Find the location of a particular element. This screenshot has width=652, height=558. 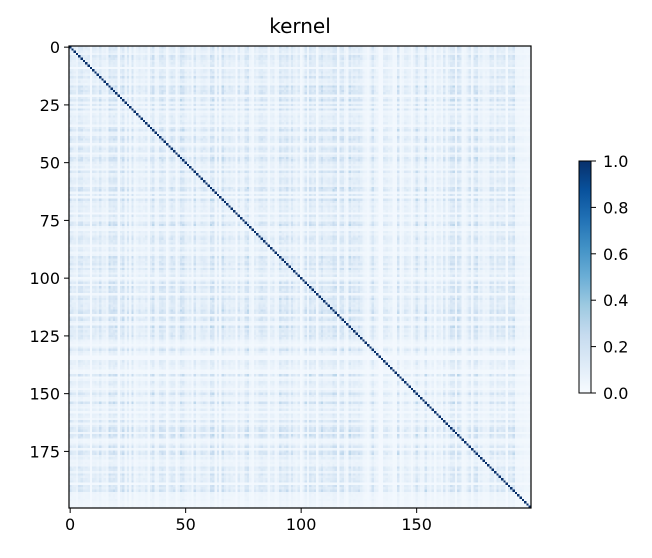

colorbar-tick-label: 1.0 is located at coordinates (615, 161).